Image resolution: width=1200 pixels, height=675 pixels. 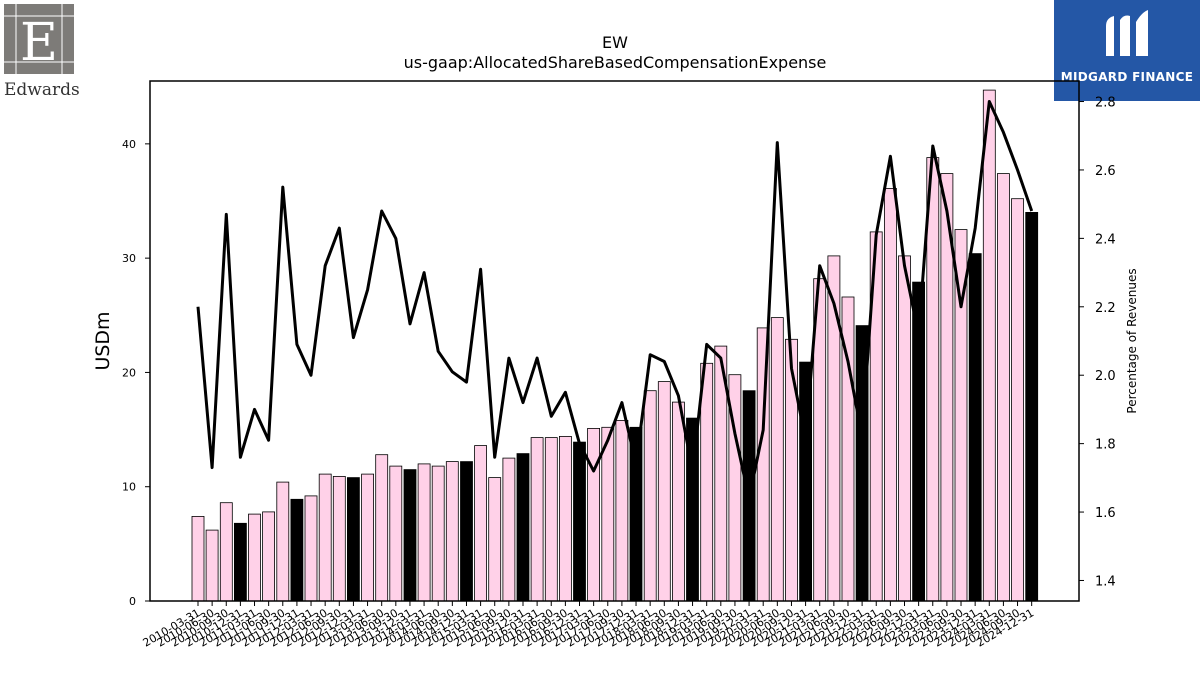 I want to click on y-axis-left: 0 10 20 30 40, so click(x=136, y=373).